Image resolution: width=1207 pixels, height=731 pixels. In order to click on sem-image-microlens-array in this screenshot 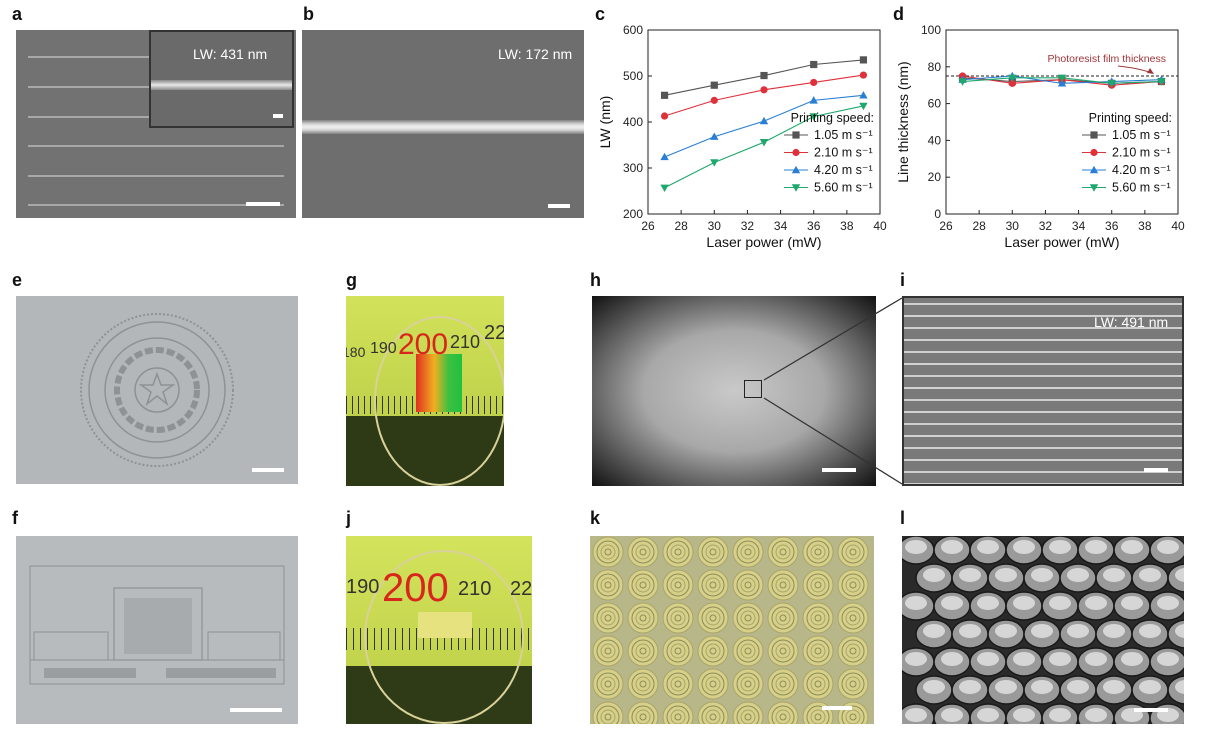, I will do `click(1043, 630)`.